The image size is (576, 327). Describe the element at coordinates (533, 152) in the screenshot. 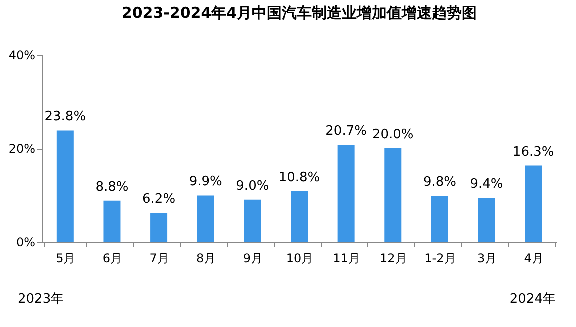

I see `data-label: 16.3%` at that location.